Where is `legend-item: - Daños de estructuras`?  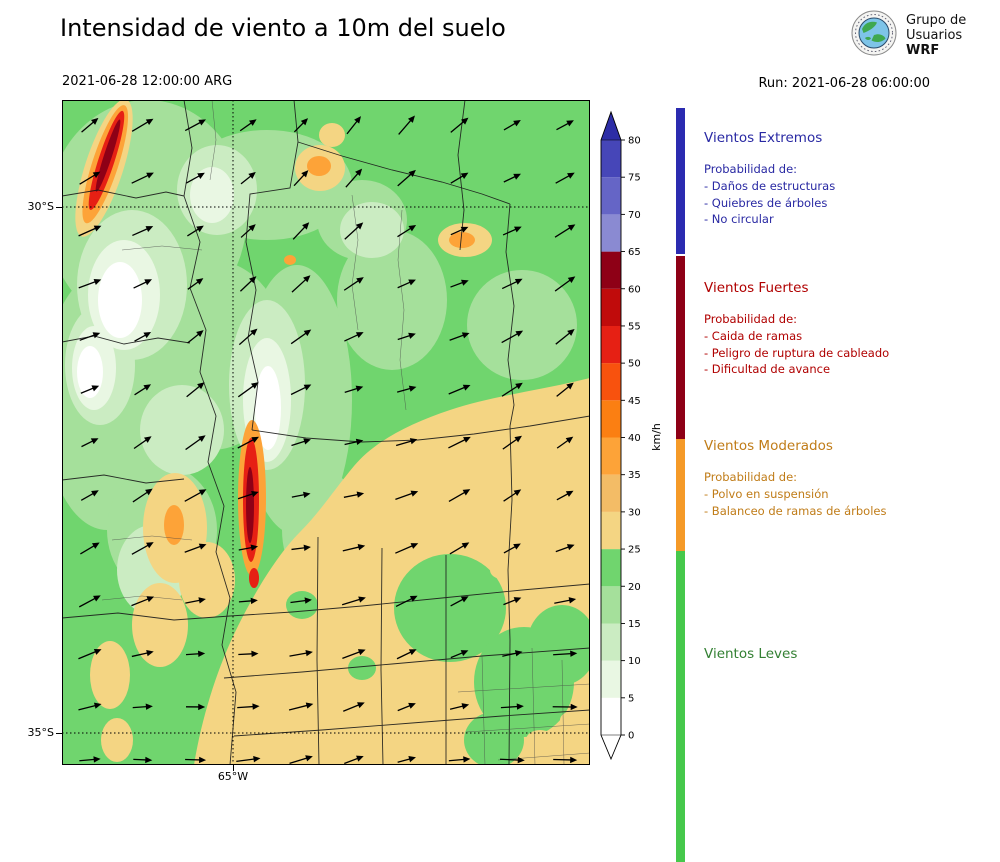
legend-item: - Daños de estructuras is located at coordinates (850, 186).